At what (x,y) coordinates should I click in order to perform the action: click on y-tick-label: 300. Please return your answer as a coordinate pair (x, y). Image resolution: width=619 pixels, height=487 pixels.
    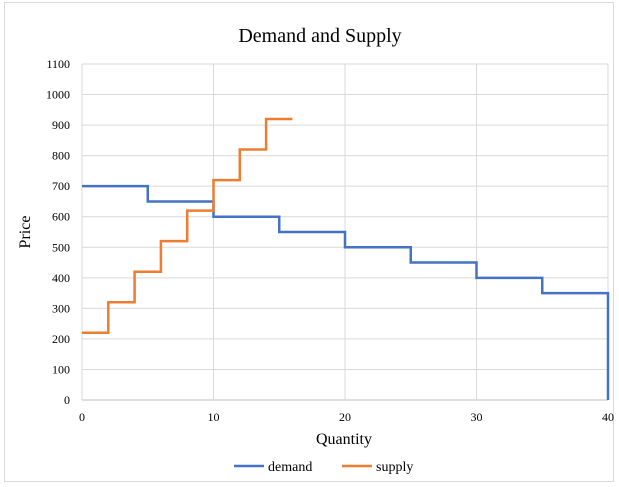
    Looking at the image, I should click on (61, 308).